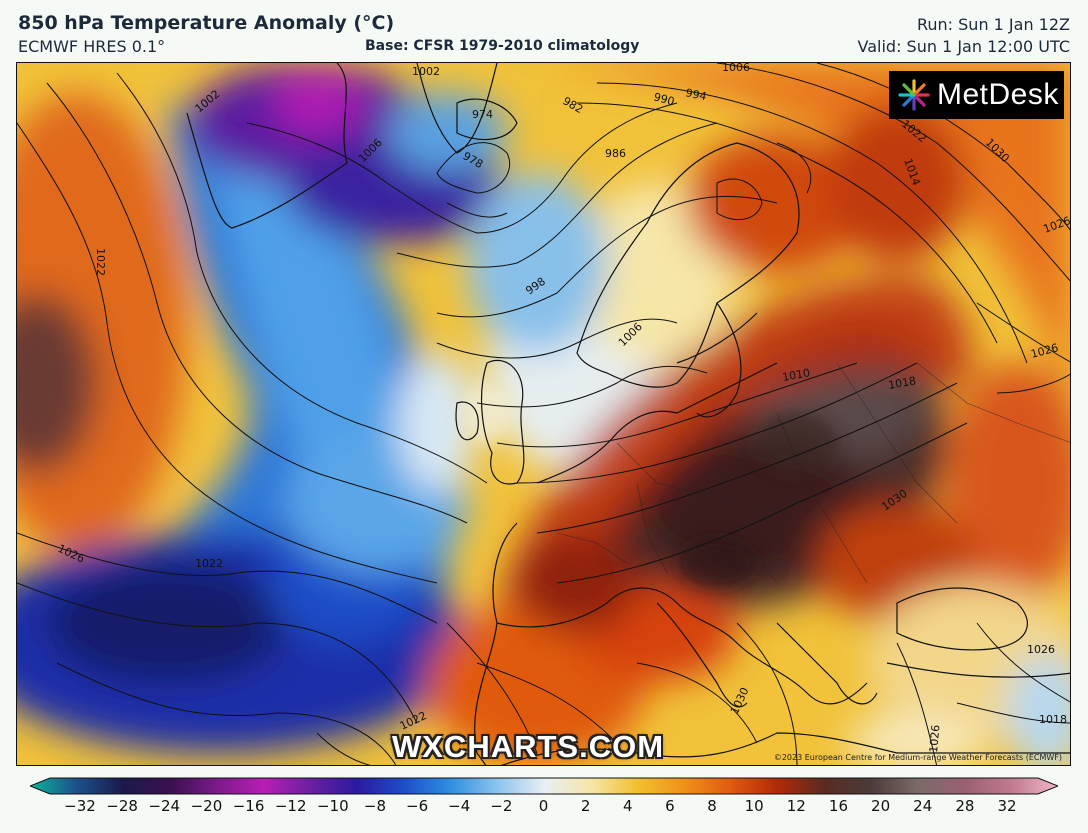 The image size is (1088, 833). What do you see at coordinates (736, 68) in the screenshot?
I see `isobar-label: 1006` at bounding box center [736, 68].